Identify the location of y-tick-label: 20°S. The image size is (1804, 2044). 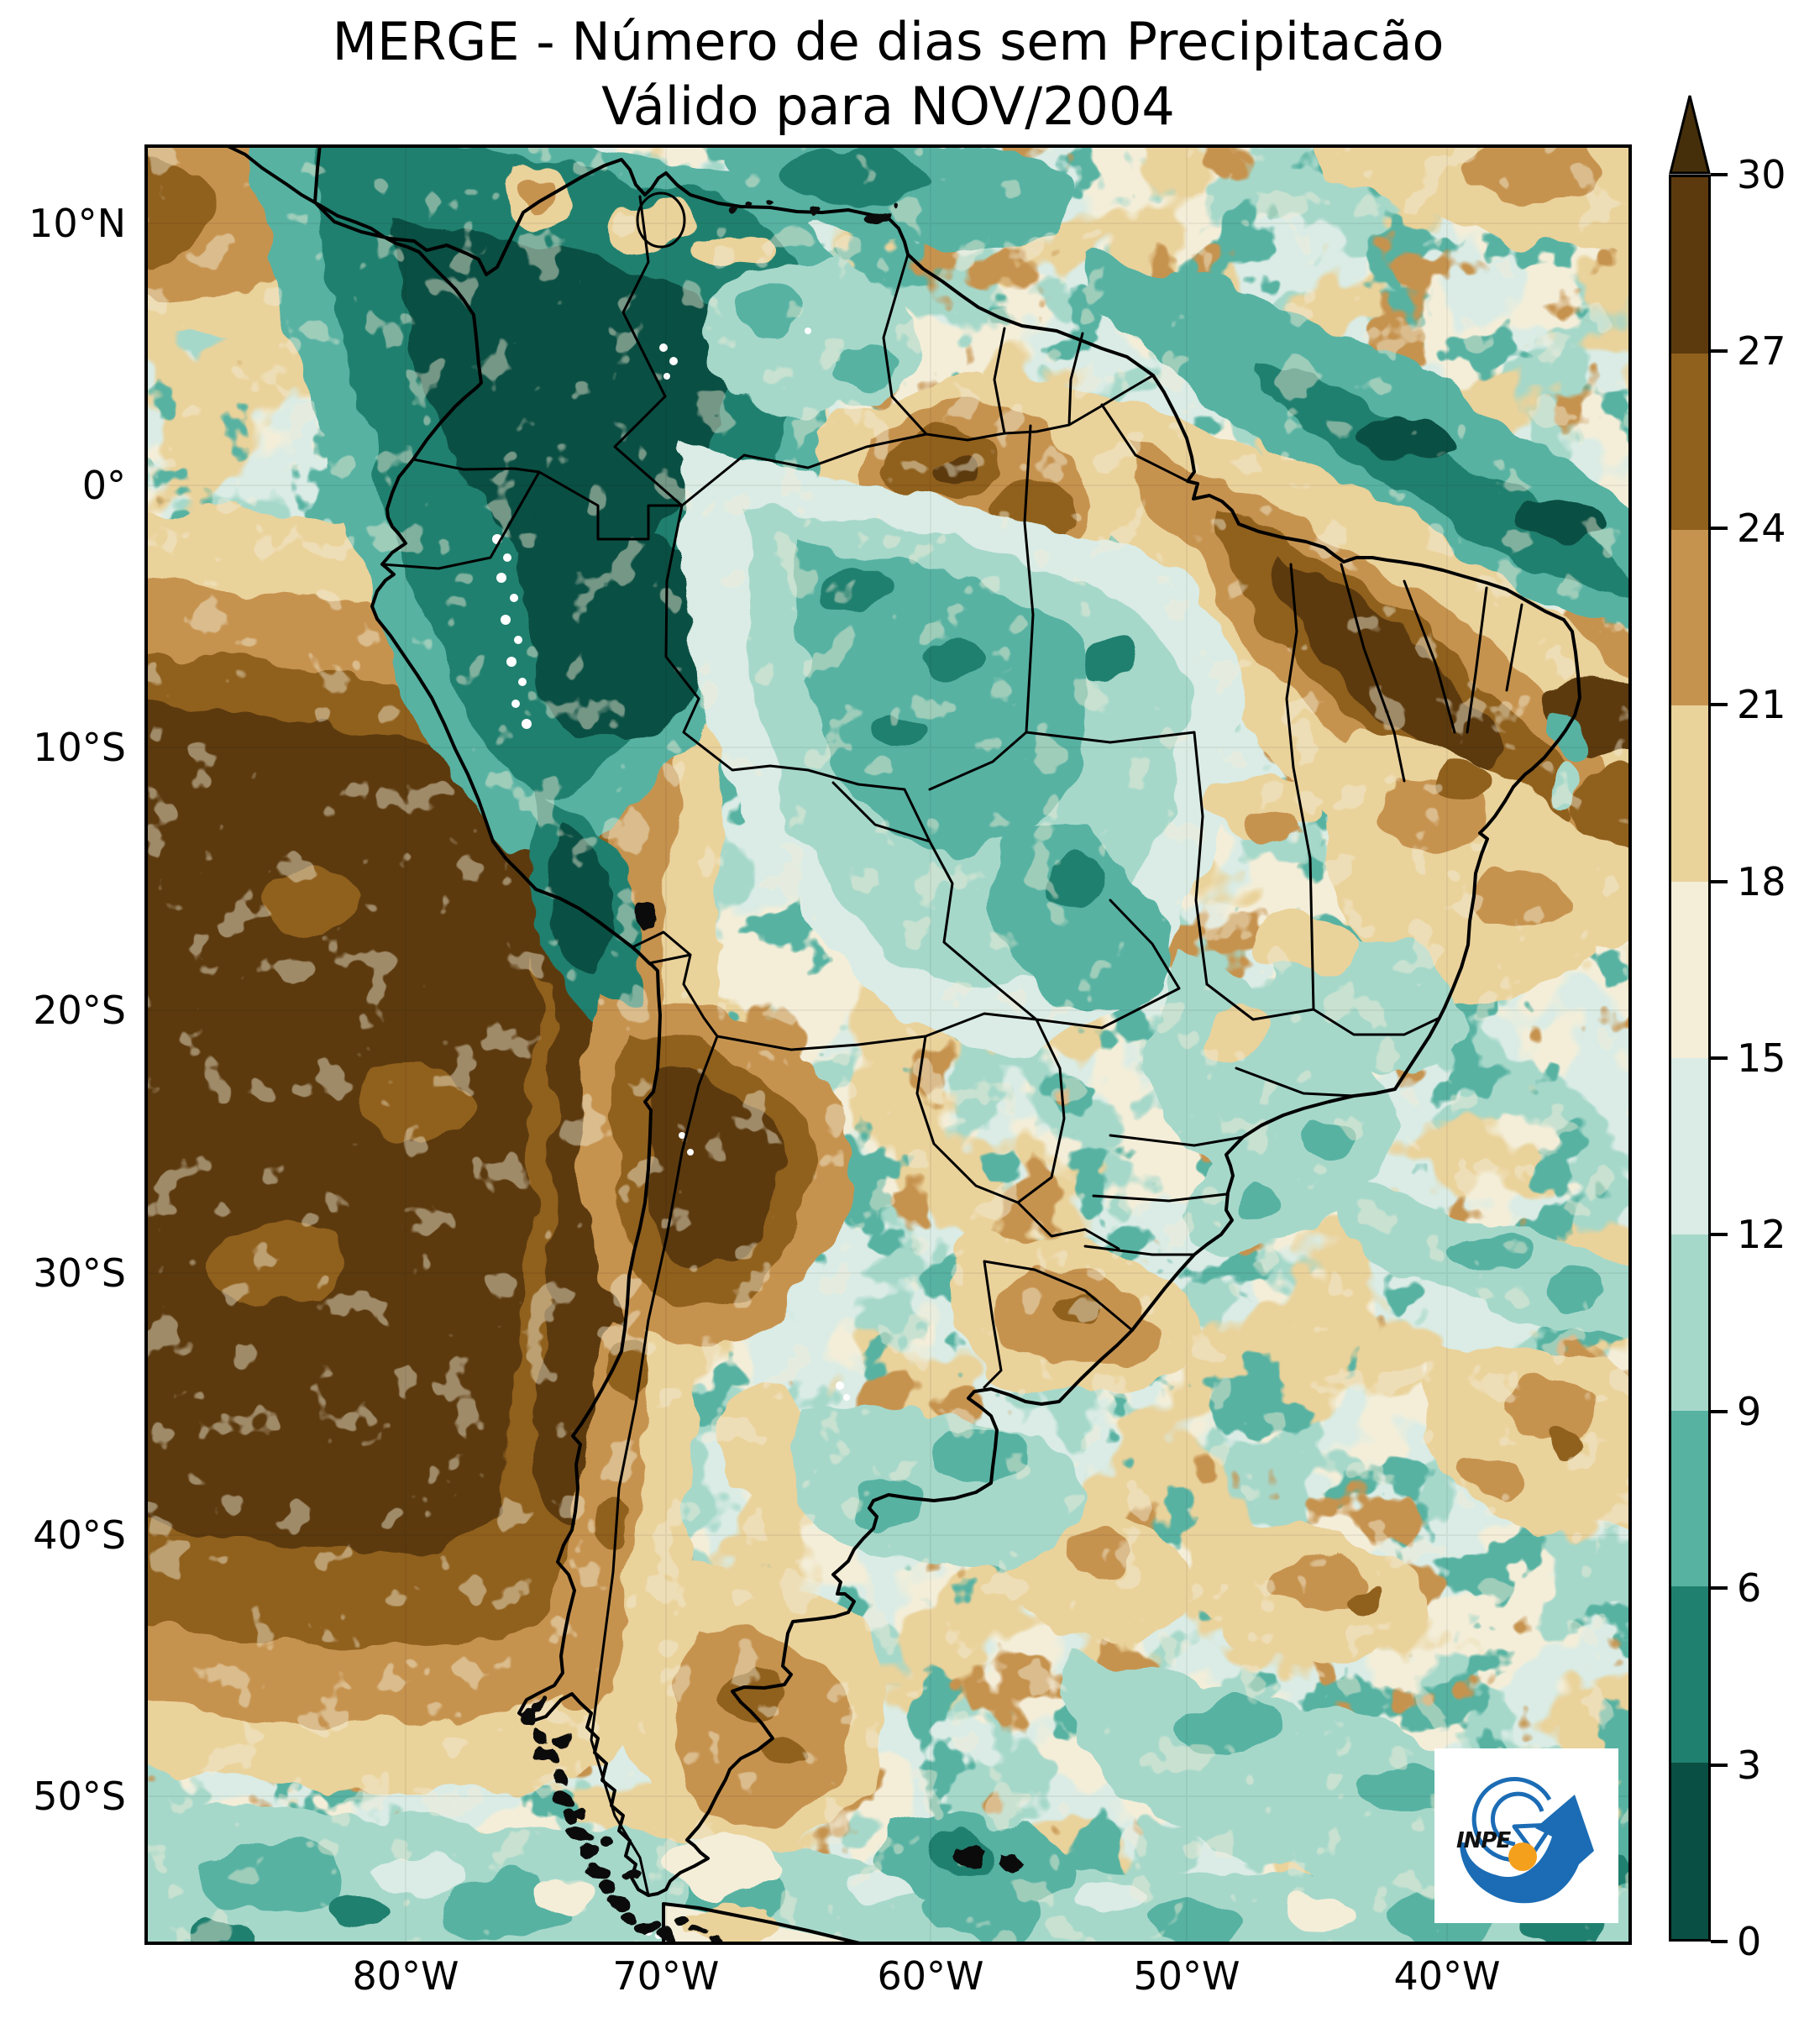
(79, 1011).